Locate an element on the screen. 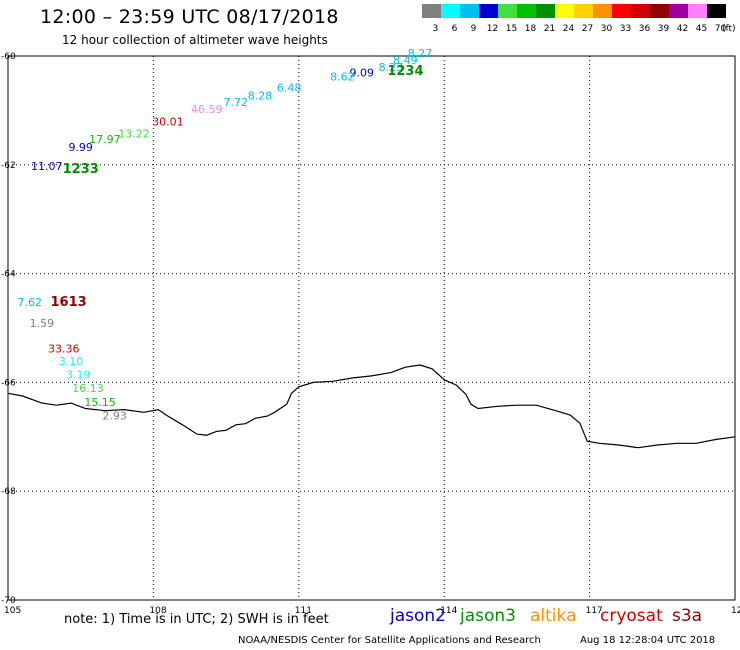 The image size is (740, 650). wave-height-label: 8.28 is located at coordinates (260, 96).